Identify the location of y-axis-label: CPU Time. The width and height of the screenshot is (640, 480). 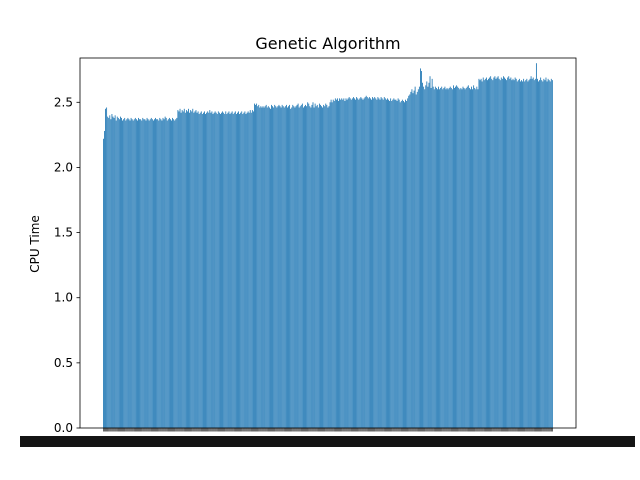
(35, 244).